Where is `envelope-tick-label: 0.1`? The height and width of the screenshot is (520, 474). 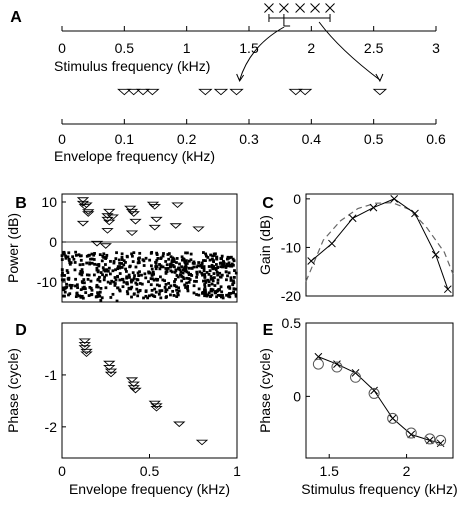
envelope-tick-label: 0.1 is located at coordinates (125, 139).